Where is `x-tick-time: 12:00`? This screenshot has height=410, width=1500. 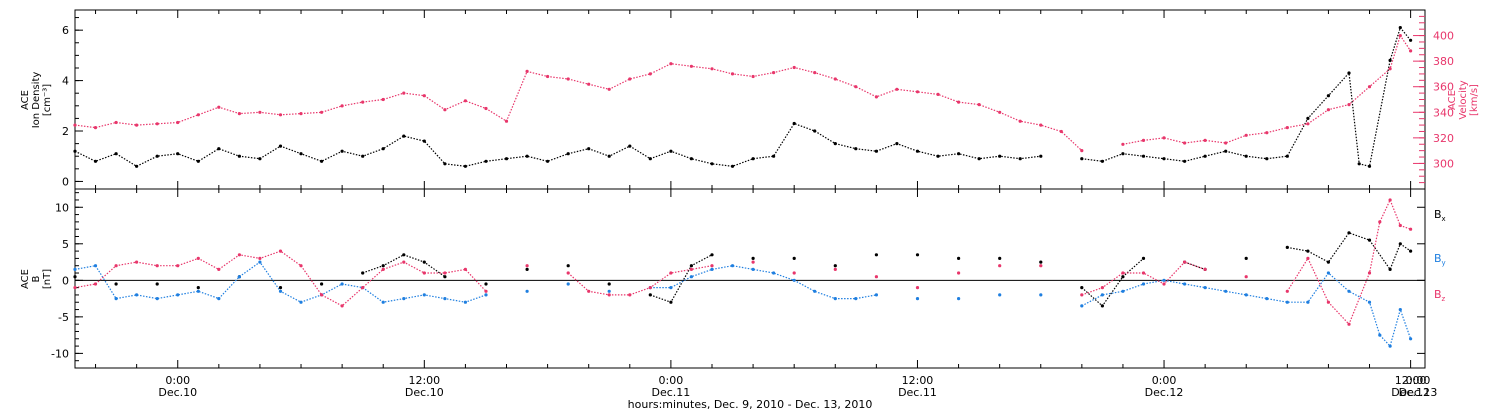
x-tick-time: 12:00 is located at coordinates (424, 380).